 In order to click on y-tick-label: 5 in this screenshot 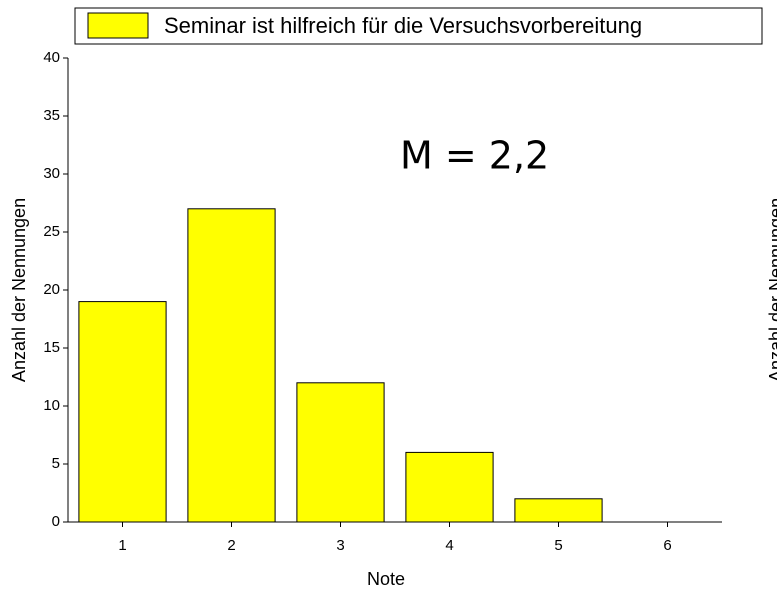, I will do `click(56, 463)`.